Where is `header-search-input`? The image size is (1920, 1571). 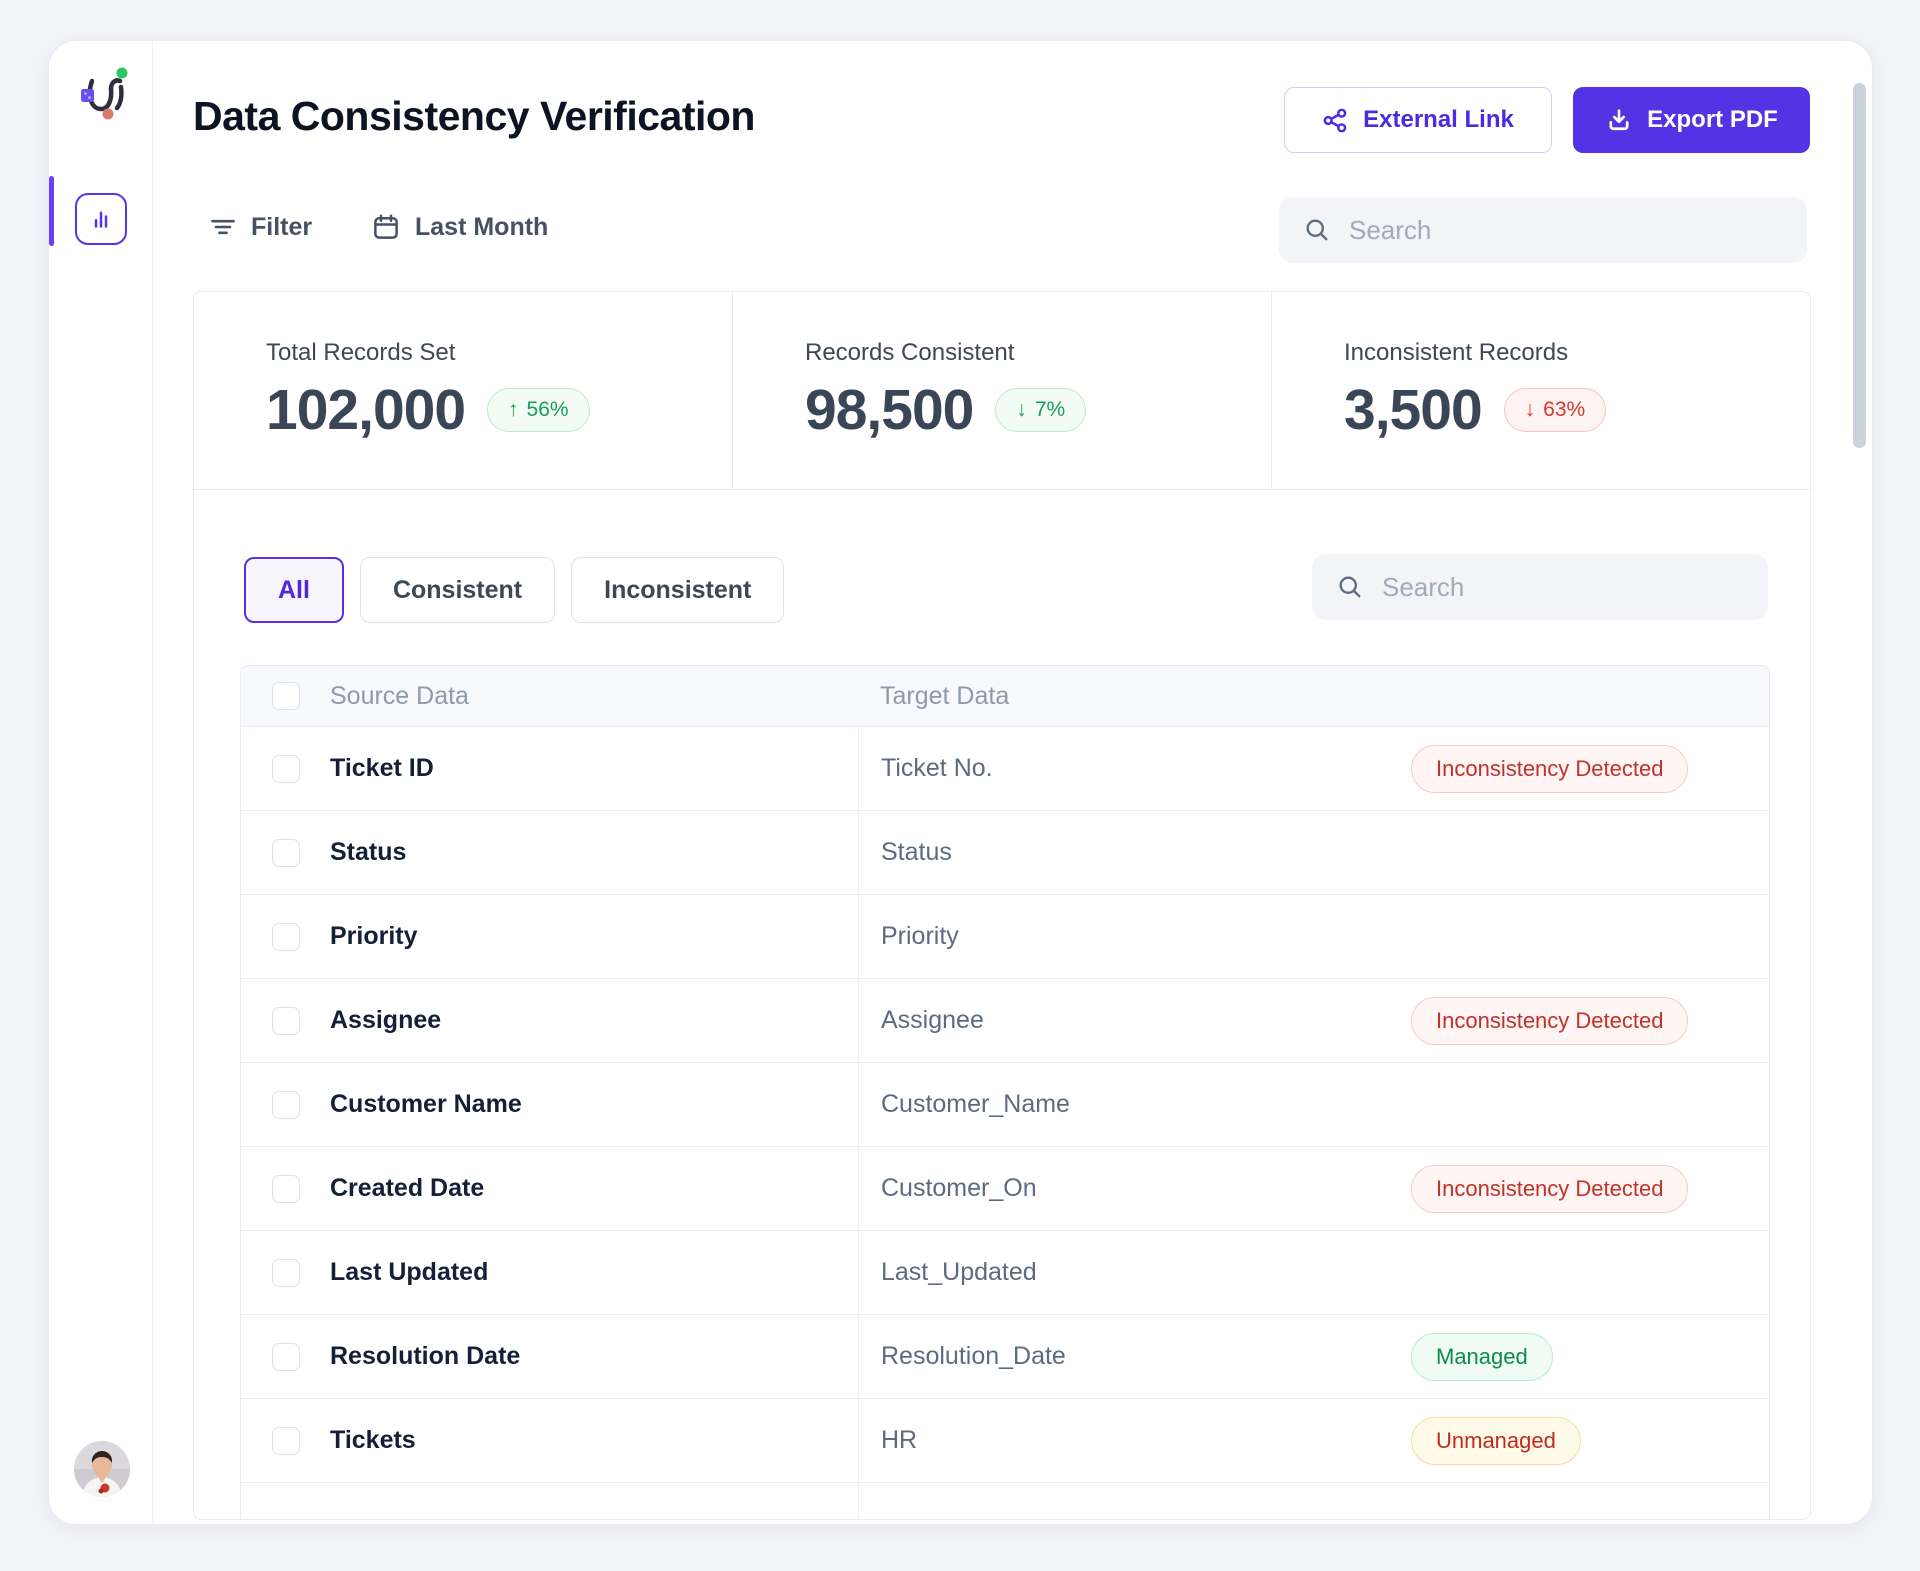 header-search-input is located at coordinates (1566, 230).